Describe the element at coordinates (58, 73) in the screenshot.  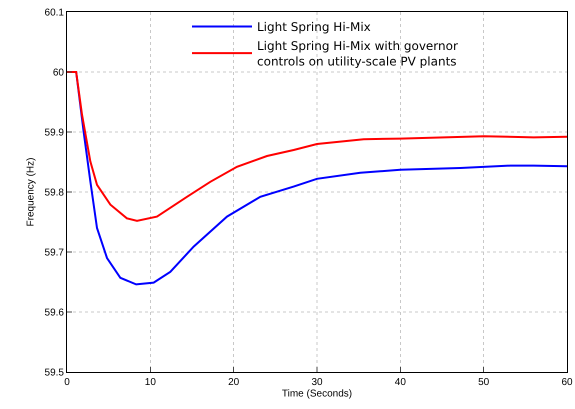
I see `y-tick-label: 60` at that location.